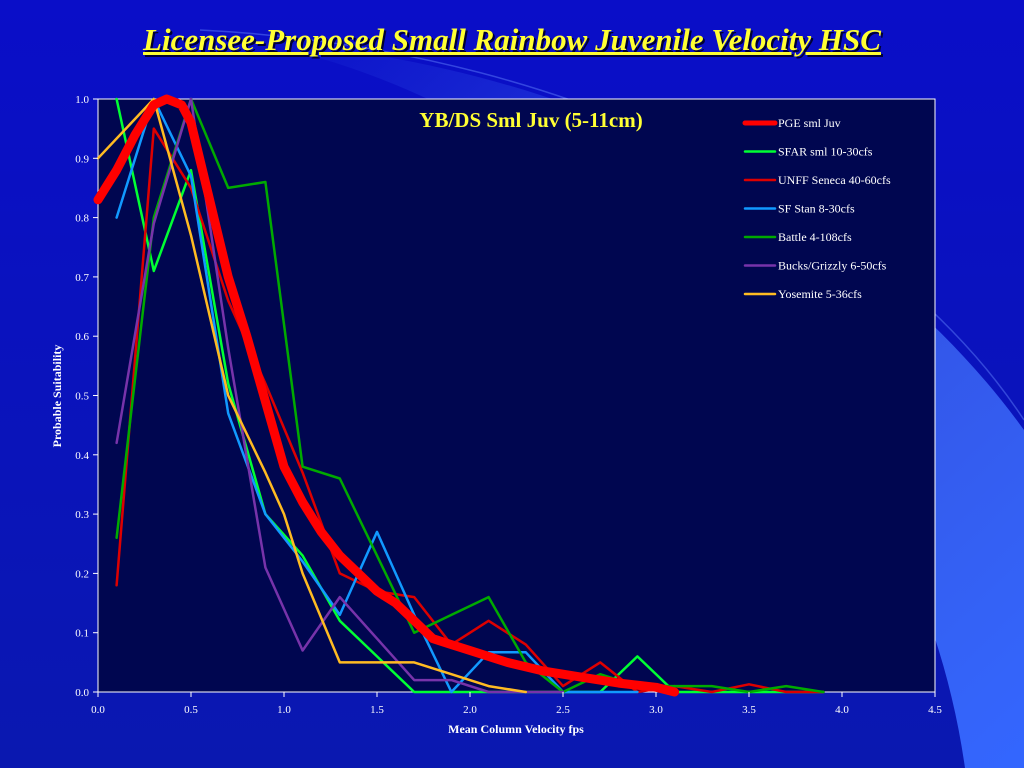  What do you see at coordinates (82, 100) in the screenshot?
I see `y-tick-label: 1.0` at bounding box center [82, 100].